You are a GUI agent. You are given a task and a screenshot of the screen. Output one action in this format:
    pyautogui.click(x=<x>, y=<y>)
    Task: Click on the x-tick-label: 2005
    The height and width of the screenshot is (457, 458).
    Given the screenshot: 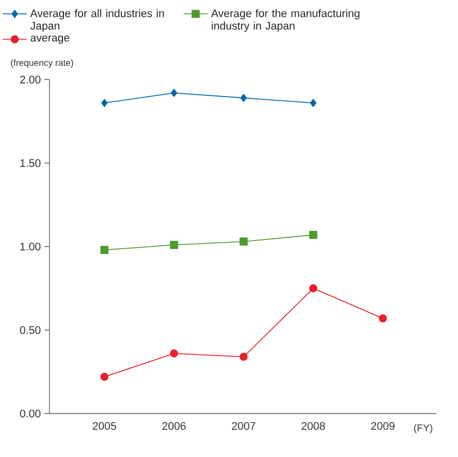 What is the action you would take?
    pyautogui.click(x=104, y=426)
    